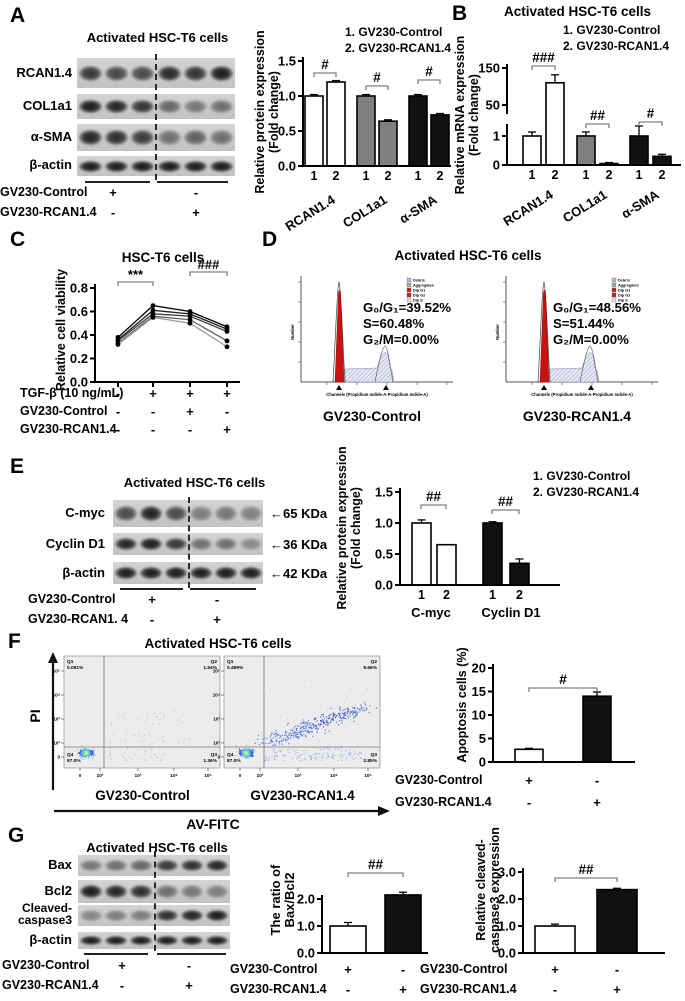  Describe the element at coordinates (56, 719) in the screenshot. I see `y-tick-label: 10³` at that location.